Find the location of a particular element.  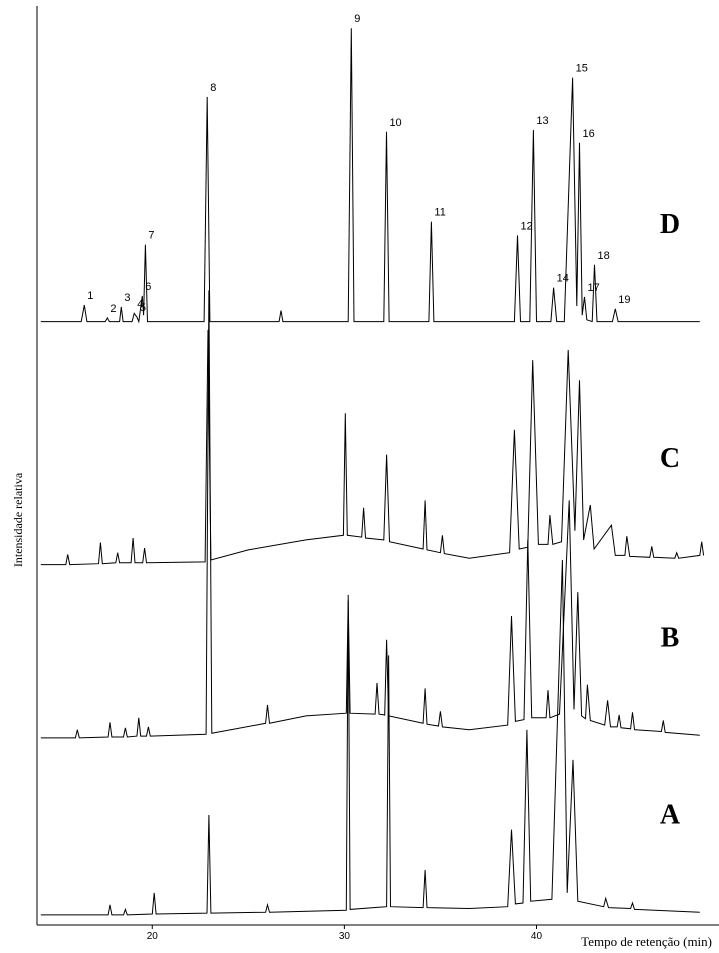

peak-label: 6 is located at coordinates (148, 287).